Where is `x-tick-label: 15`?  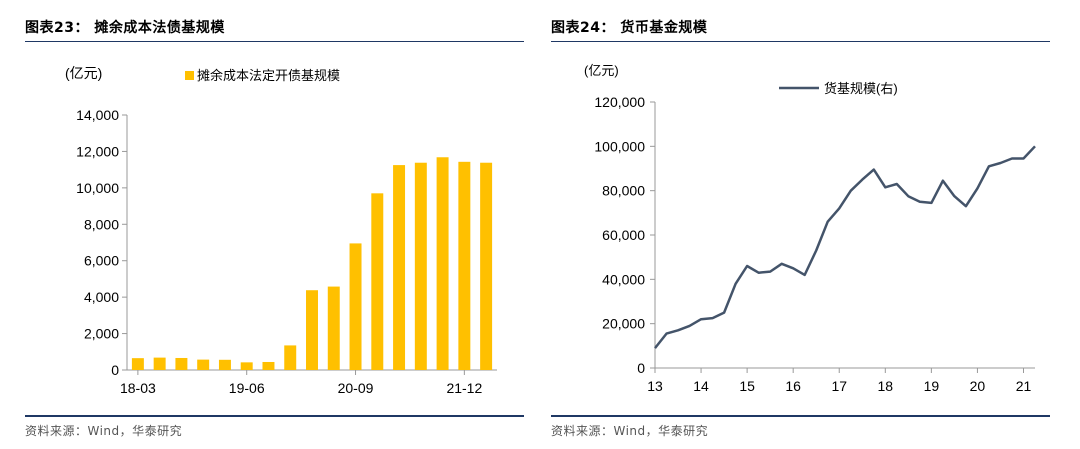 x-tick-label: 15 is located at coordinates (747, 386).